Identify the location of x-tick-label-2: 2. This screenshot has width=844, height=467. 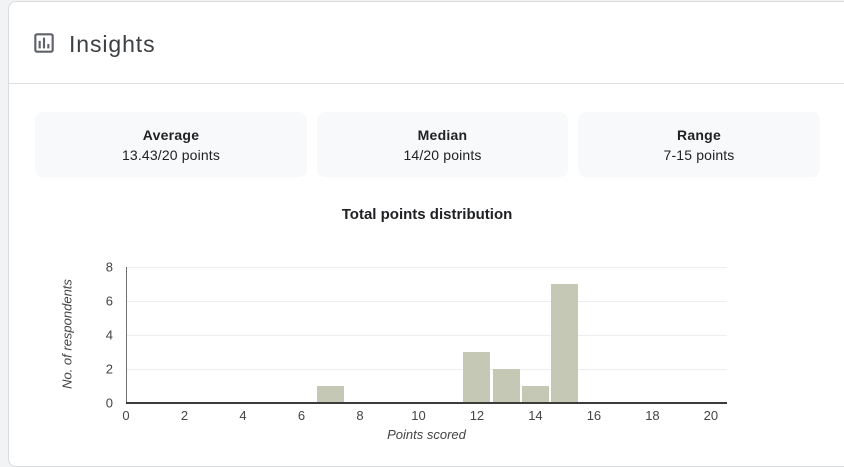
(184, 415).